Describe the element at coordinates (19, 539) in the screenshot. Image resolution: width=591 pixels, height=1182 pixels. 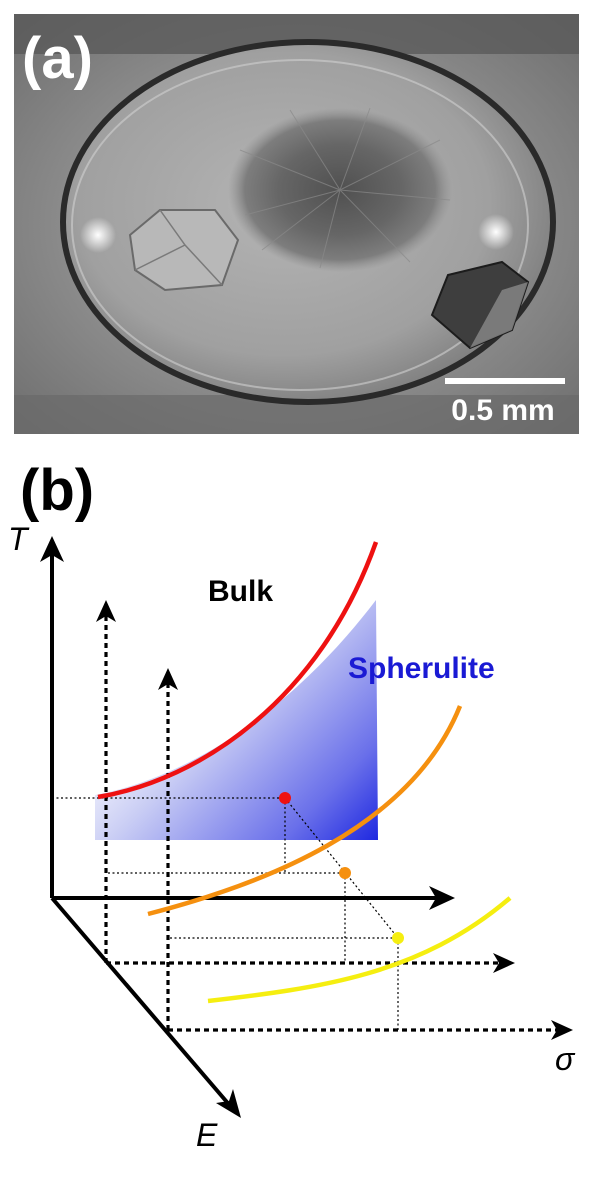
I see `t-axis-label: T` at that location.